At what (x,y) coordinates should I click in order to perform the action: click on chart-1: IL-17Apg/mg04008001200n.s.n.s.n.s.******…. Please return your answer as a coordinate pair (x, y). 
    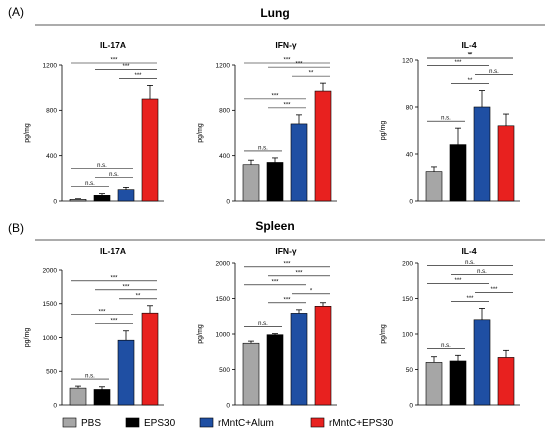
    Looking at the image, I should click on (94, 122).